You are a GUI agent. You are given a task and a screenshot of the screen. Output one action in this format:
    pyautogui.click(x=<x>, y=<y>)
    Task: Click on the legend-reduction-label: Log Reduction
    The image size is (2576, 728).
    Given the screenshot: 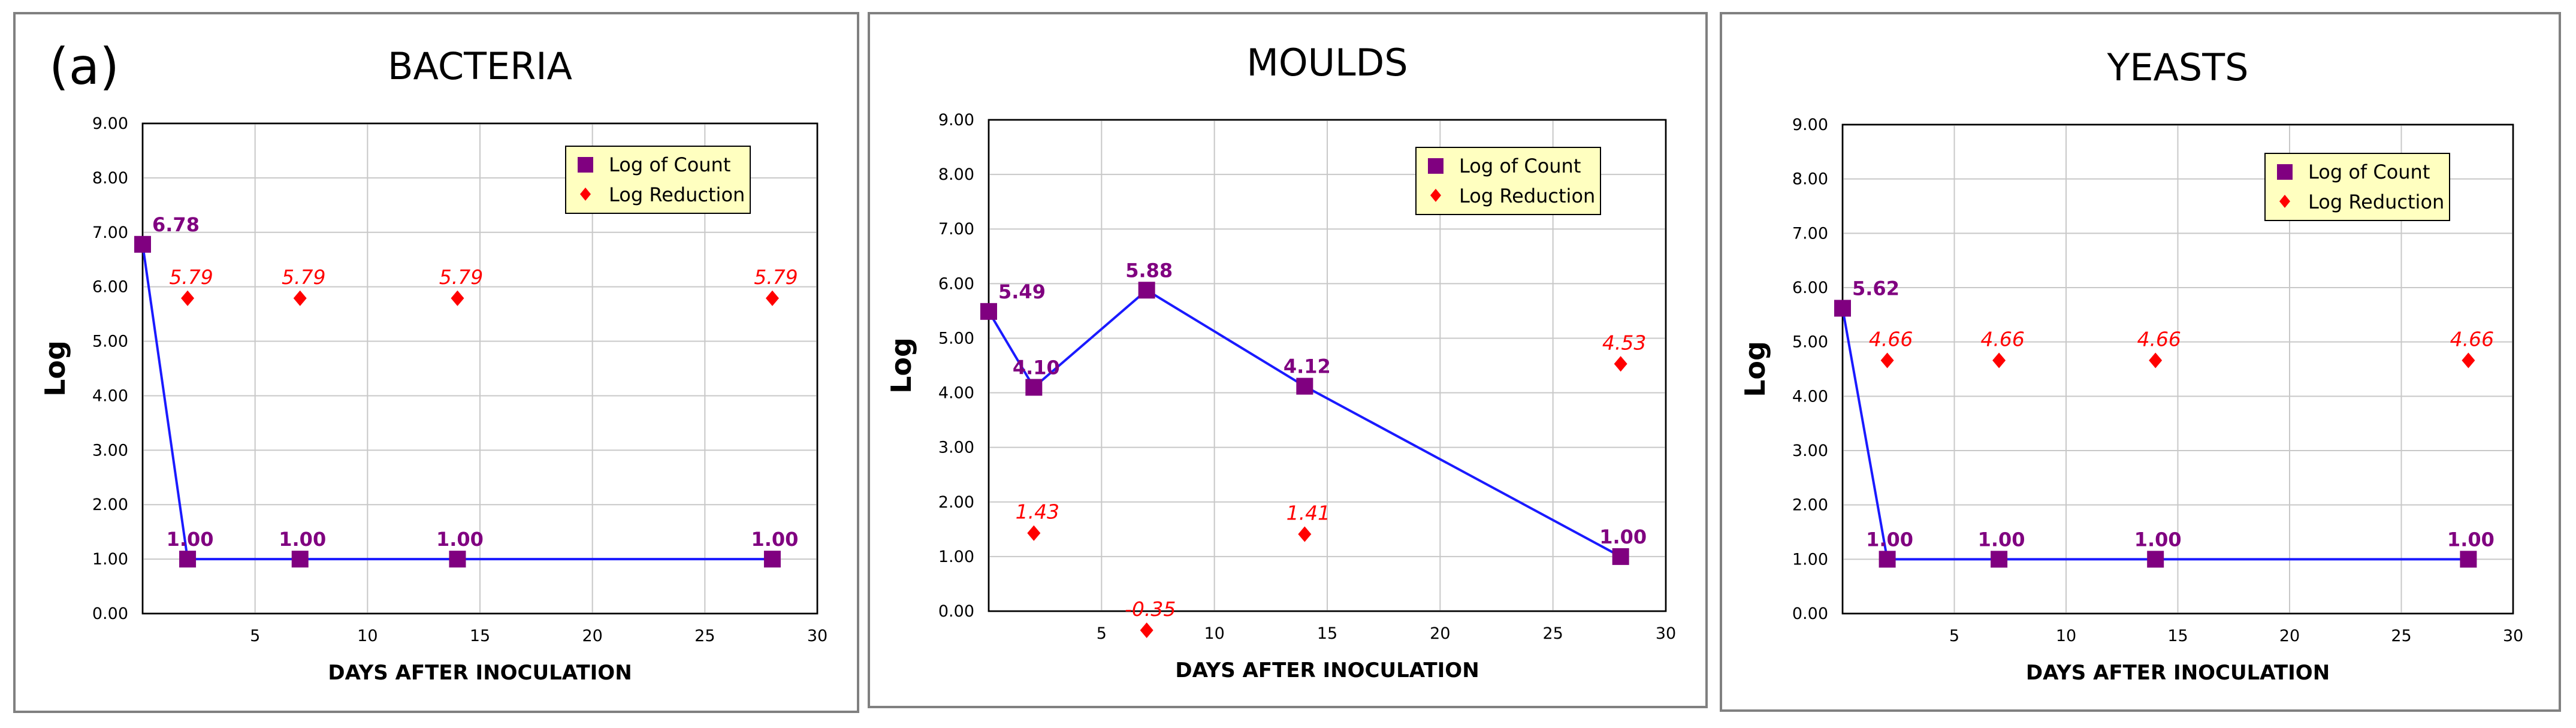 What is the action you would take?
    pyautogui.click(x=2376, y=202)
    